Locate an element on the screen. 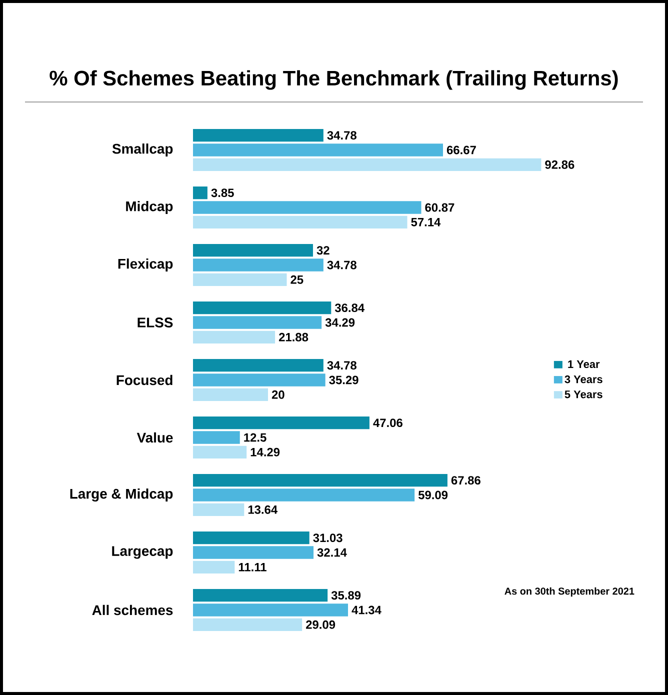 This screenshot has height=695, width=668. legend-label: 3 Years is located at coordinates (583, 379).